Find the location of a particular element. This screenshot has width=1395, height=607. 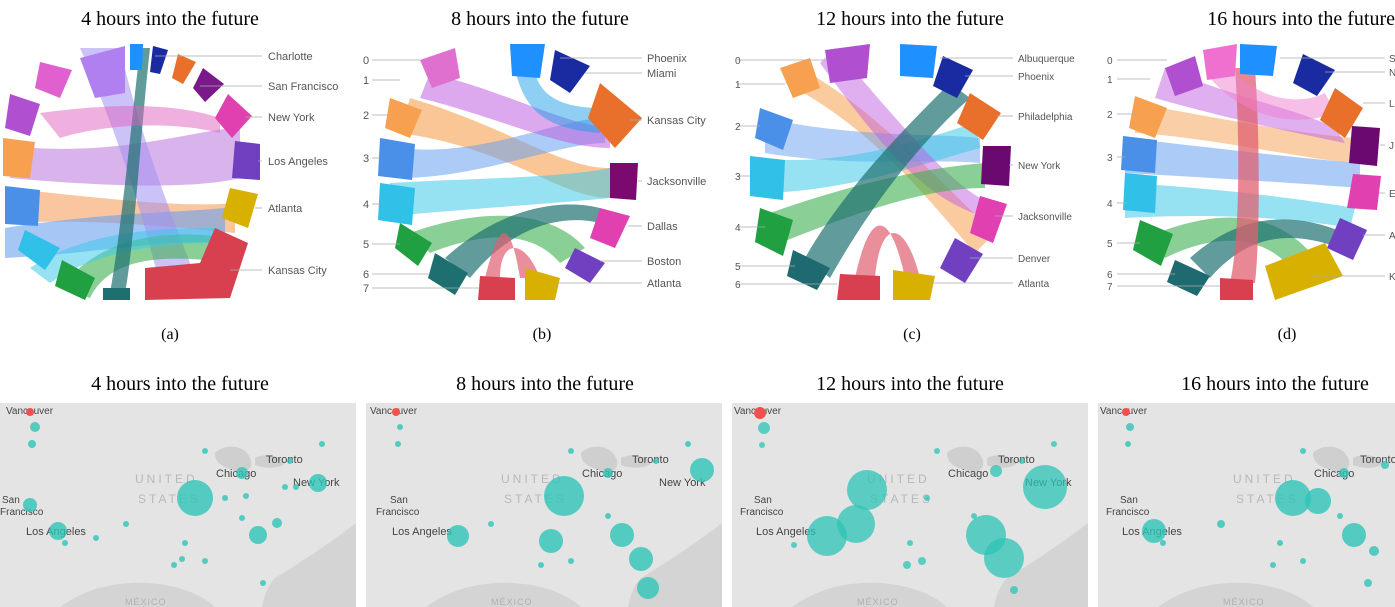

chord-node-index: 7 is located at coordinates (366, 289).